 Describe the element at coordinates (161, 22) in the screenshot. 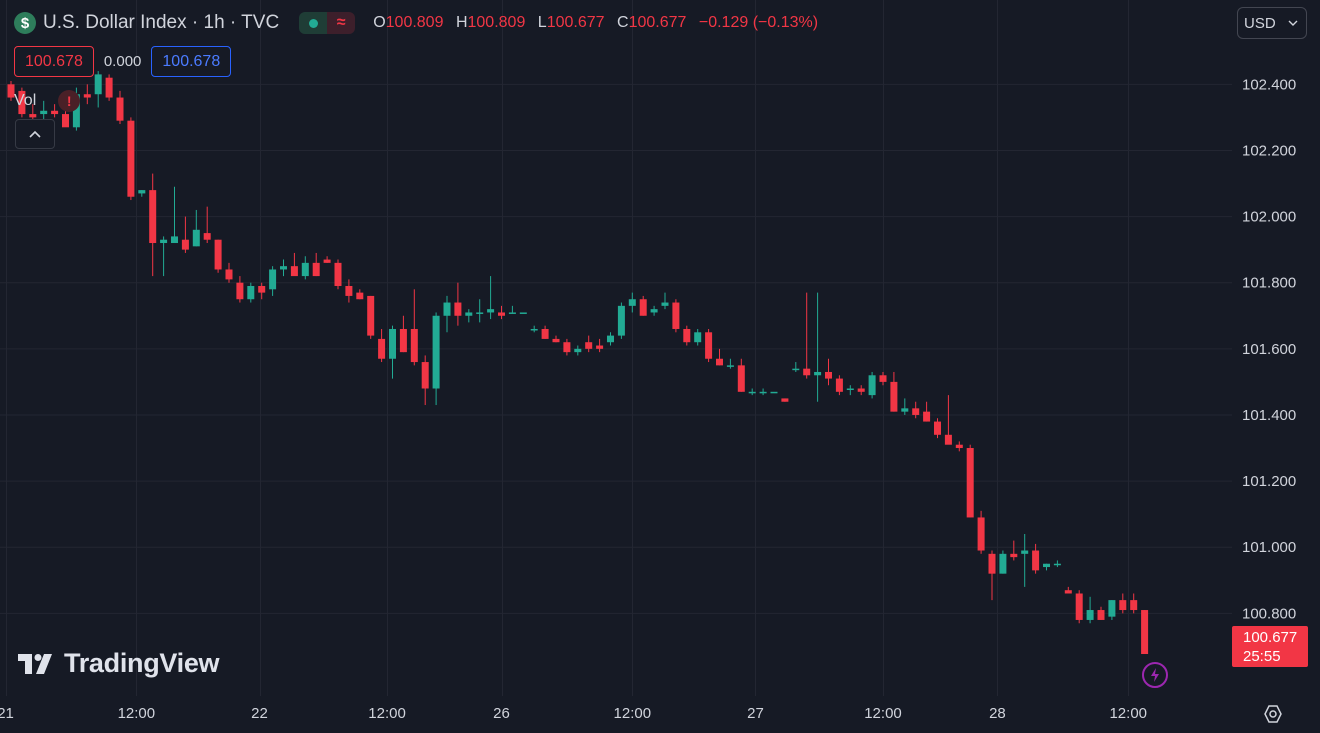

I see `symbol-title: U.S. Dollar Index · 1h · TVC` at that location.